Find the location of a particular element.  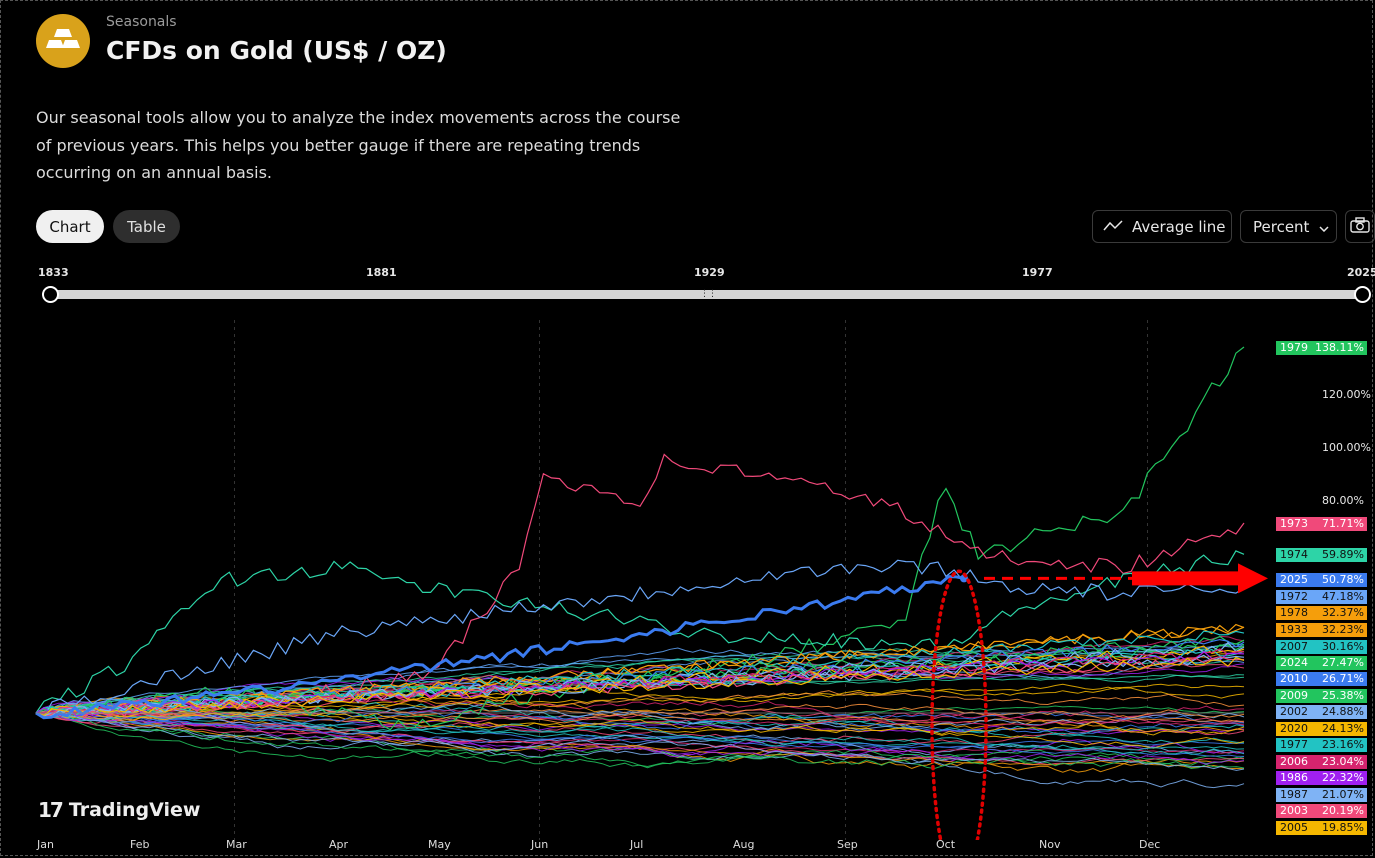

series-badge-value: 26.71% is located at coordinates (1343, 678).